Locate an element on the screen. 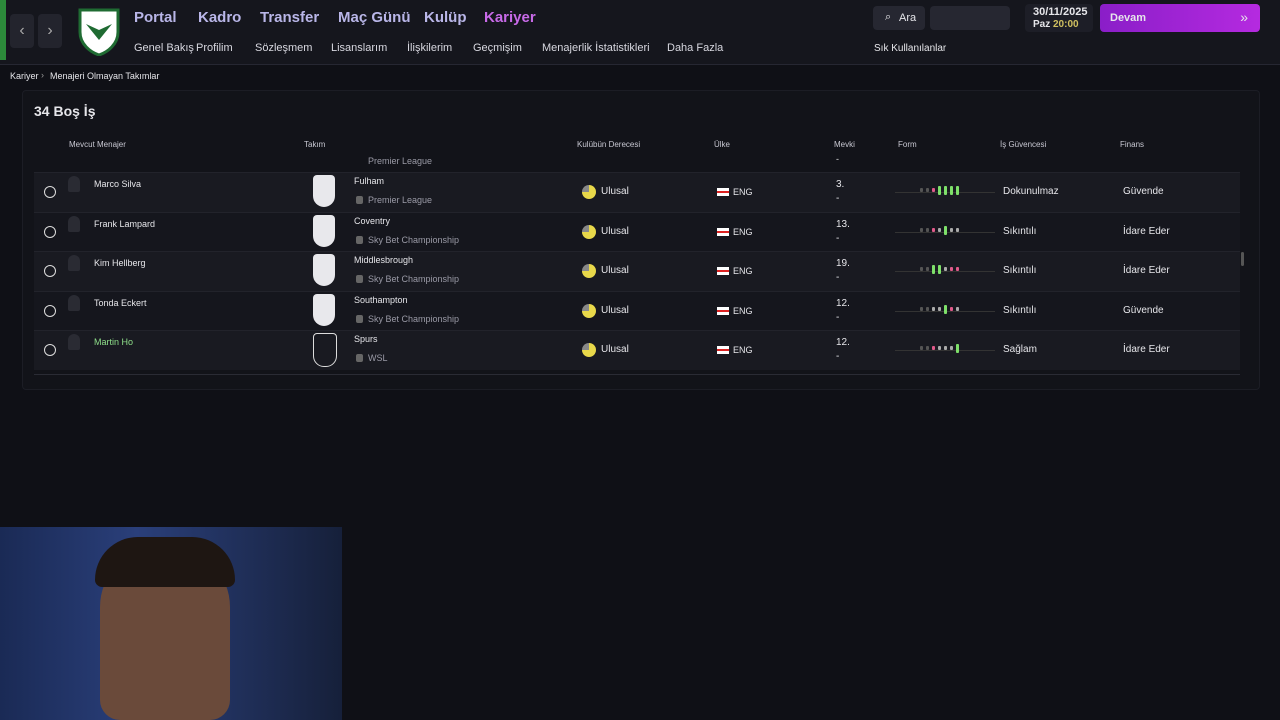 This screenshot has width=1280, height=720. manager-name: Tonda Eckert is located at coordinates (120, 302).